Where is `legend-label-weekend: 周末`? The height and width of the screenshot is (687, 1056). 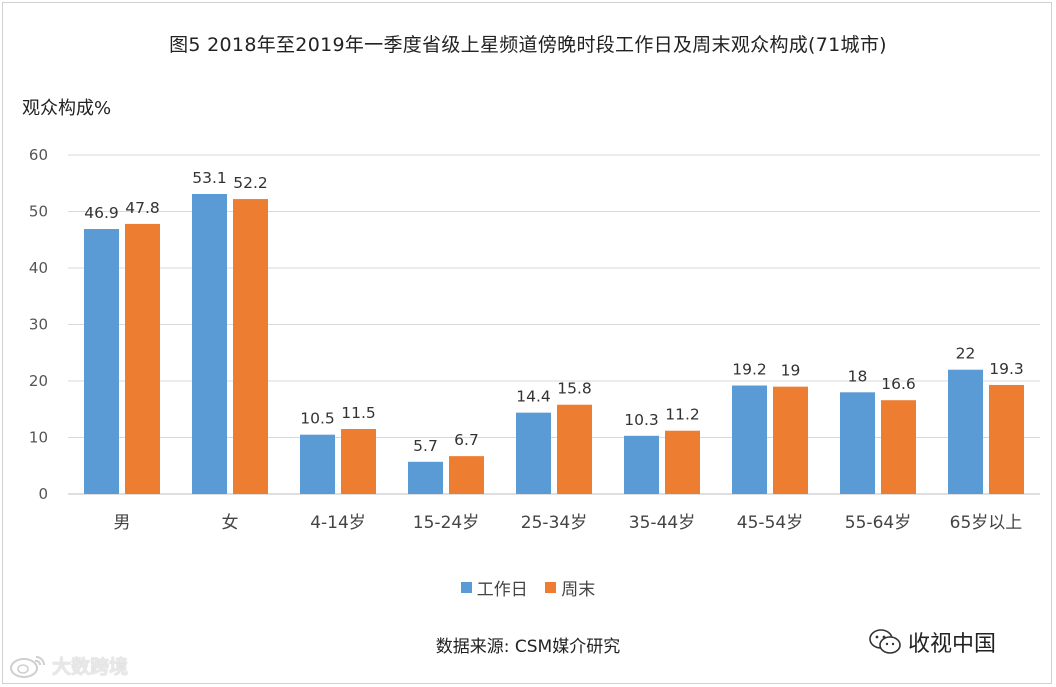
legend-label-weekend: 周末 is located at coordinates (578, 590).